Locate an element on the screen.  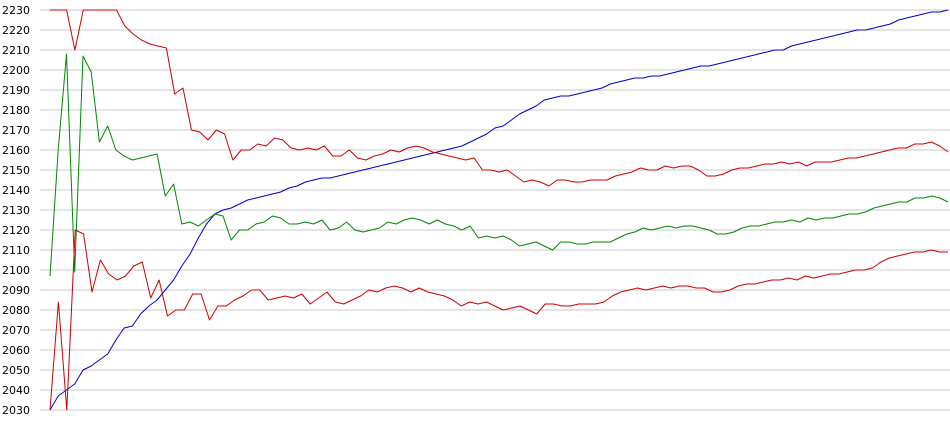
y-tick-label: 2070 is located at coordinates (16, 330).